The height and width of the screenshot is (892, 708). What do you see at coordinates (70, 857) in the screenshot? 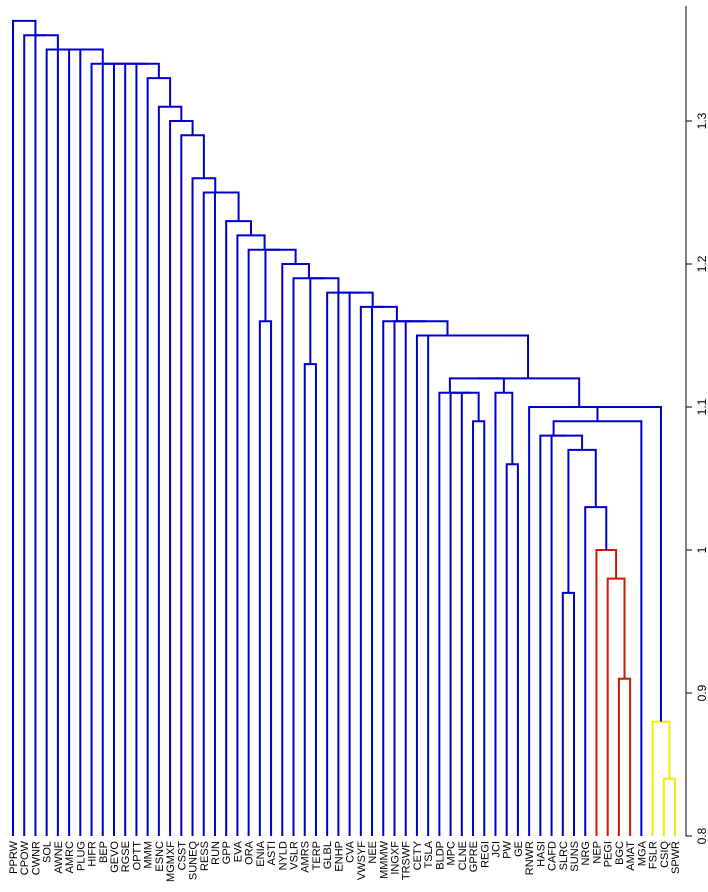
I see `leaf-label: AMRC` at bounding box center [70, 857].